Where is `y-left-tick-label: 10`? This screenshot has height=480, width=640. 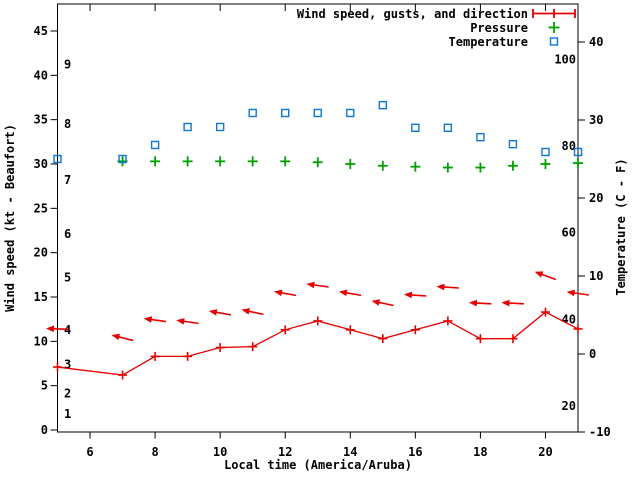
y-left-tick-label: 10 is located at coordinates (41, 341).